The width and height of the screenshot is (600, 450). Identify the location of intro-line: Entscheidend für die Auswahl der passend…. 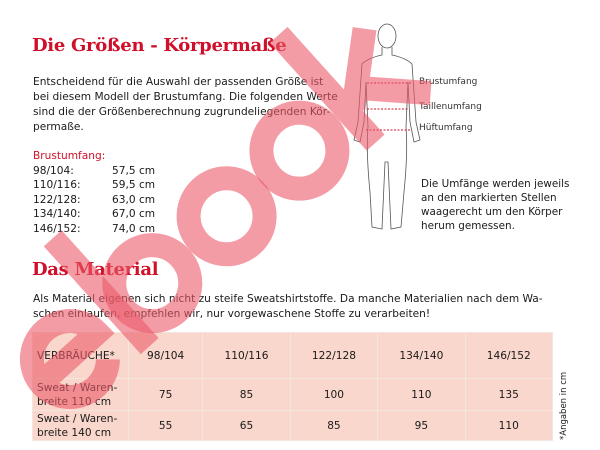
(178, 82).